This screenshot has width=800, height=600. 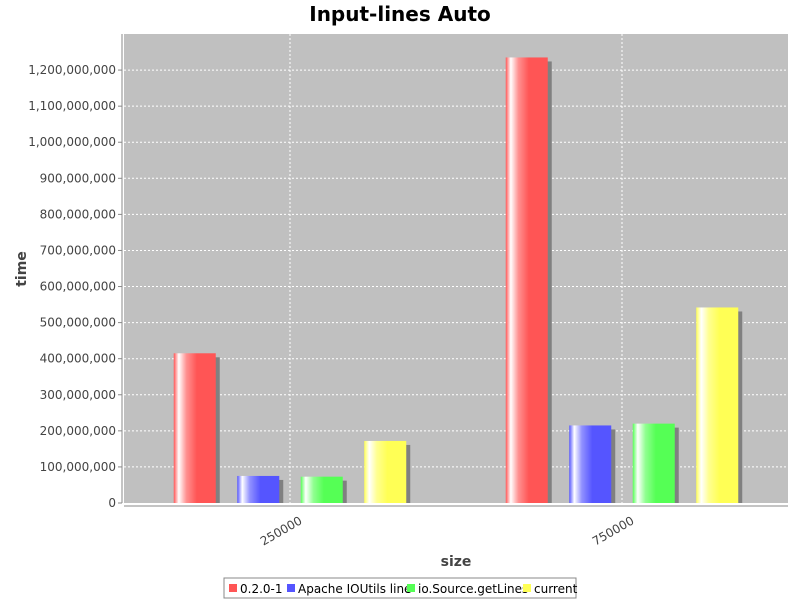 What do you see at coordinates (72, 70) in the screenshot?
I see `y-tick-label: 1,200,000,000` at bounding box center [72, 70].